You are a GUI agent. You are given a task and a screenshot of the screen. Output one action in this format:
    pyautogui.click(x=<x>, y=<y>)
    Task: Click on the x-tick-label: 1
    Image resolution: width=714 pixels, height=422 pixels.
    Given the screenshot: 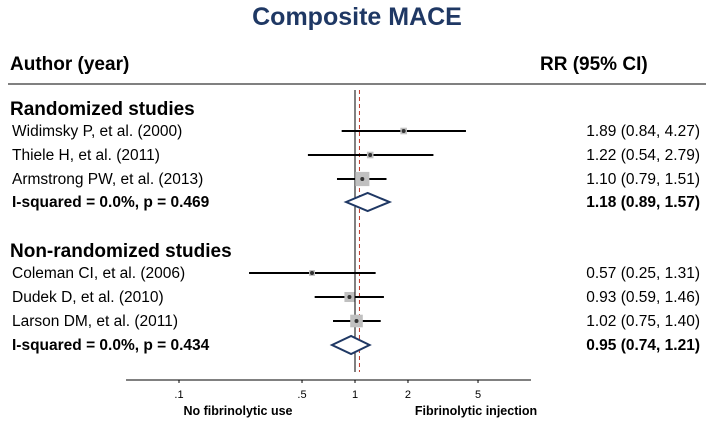 What is the action you would take?
    pyautogui.click(x=355, y=395)
    